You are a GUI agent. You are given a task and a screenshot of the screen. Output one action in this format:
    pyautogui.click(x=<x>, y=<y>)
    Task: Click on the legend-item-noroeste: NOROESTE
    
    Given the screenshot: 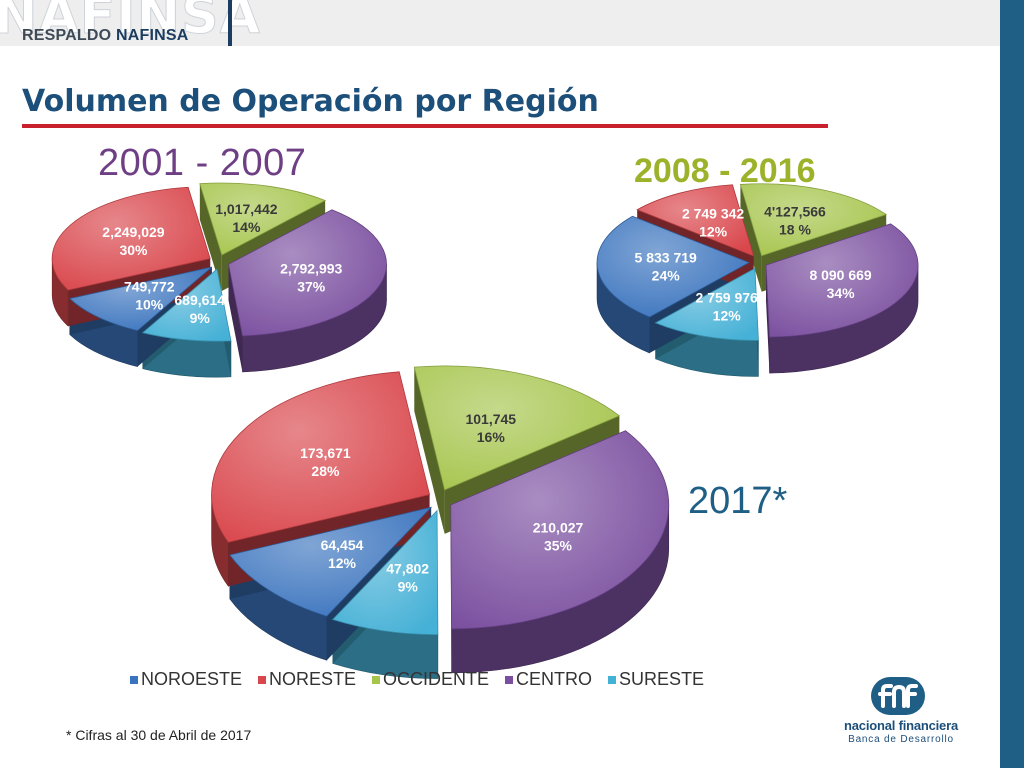 What is the action you would take?
    pyautogui.click(x=186, y=679)
    